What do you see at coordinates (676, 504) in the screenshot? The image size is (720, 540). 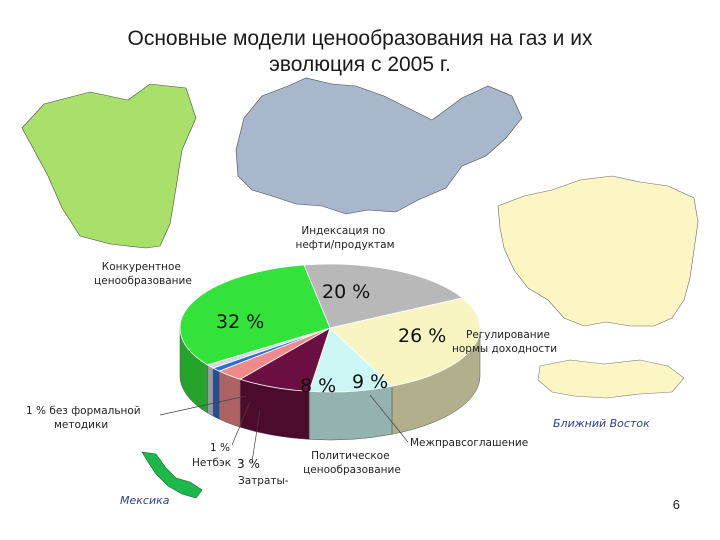 I see `page-number: 6` at bounding box center [676, 504].